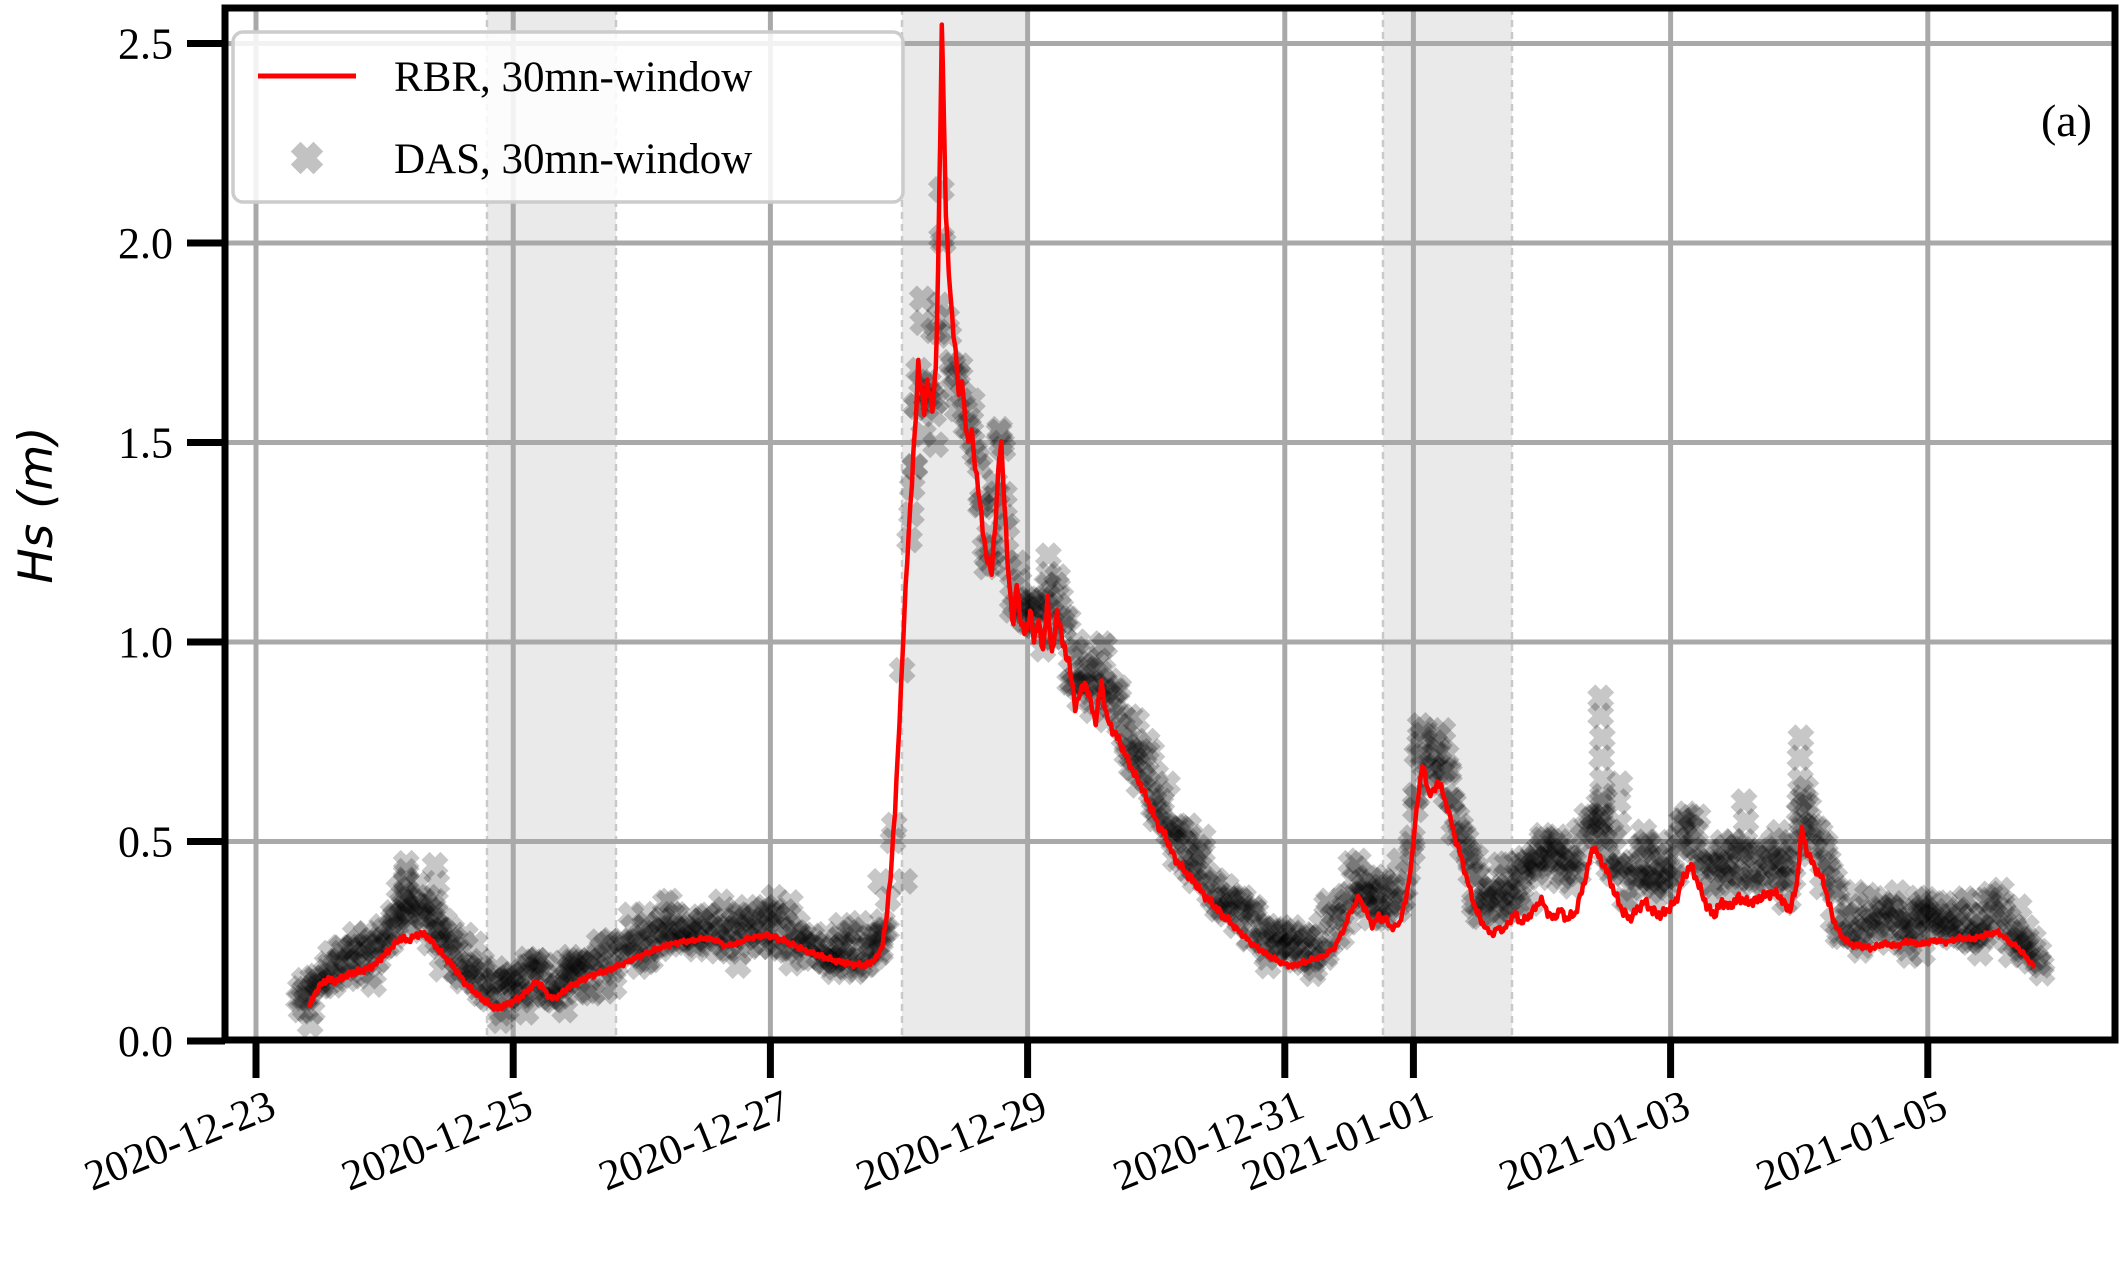 The image size is (2128, 1264). What do you see at coordinates (145, 44) in the screenshot?
I see `y-tick-label: 2.5` at bounding box center [145, 44].